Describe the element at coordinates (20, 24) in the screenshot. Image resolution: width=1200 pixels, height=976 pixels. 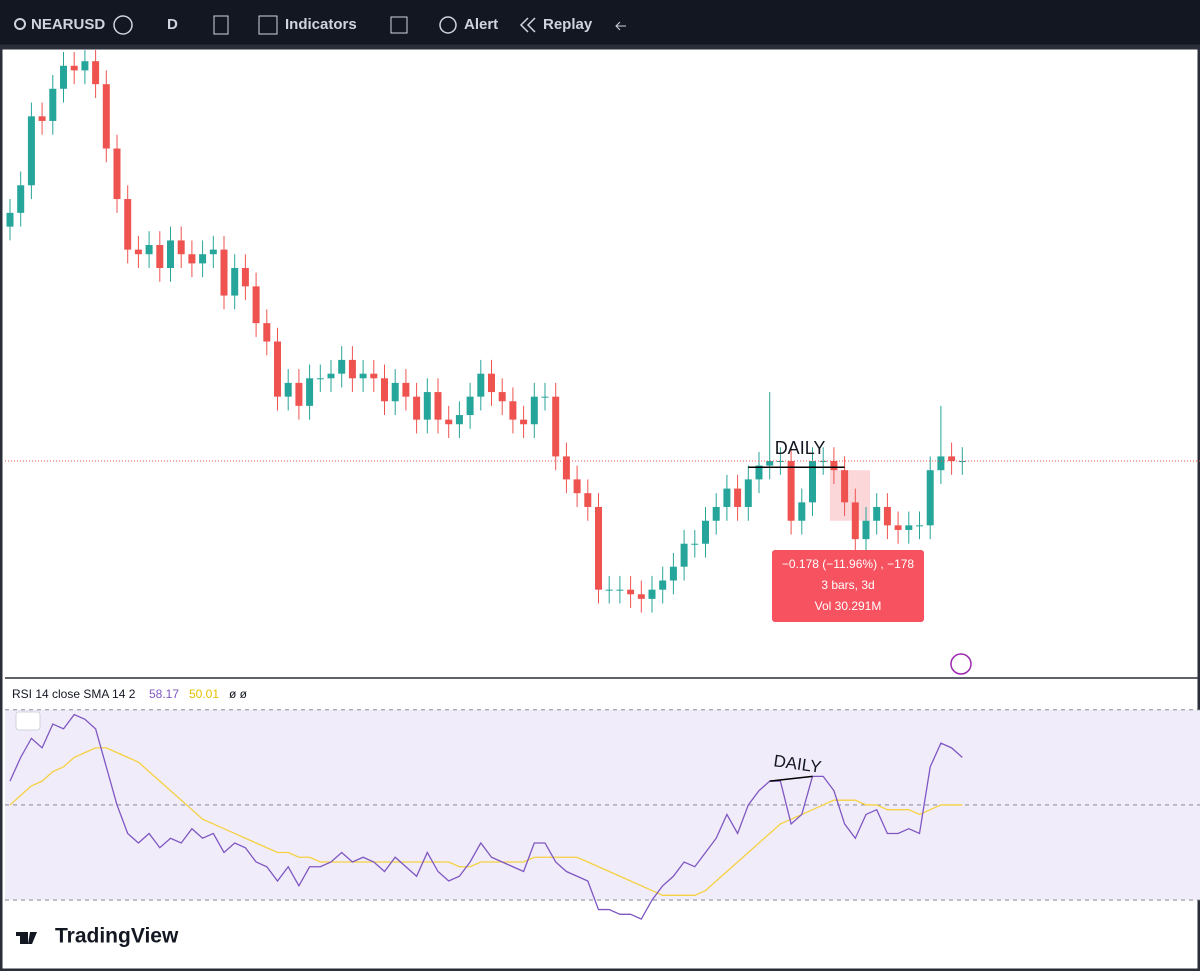
I see `search-icon` at that location.